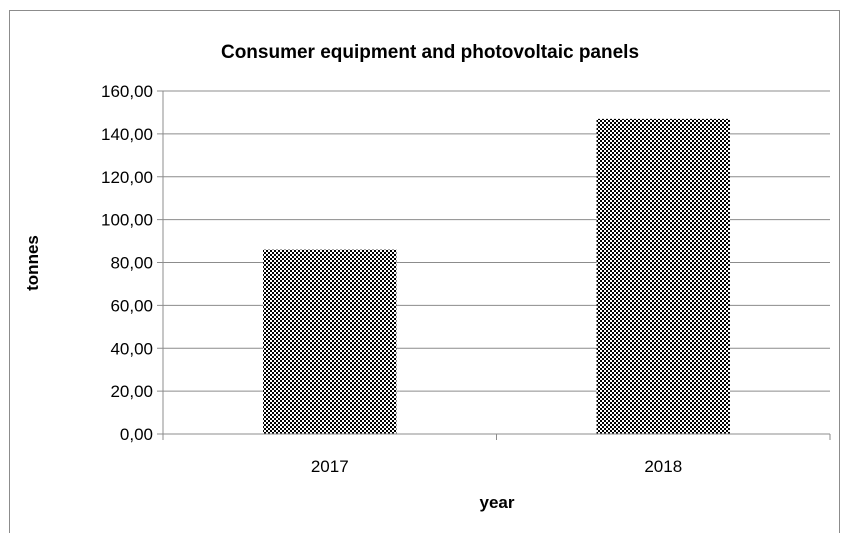  I want to click on y-tick-label: 160,00, so click(127, 91).